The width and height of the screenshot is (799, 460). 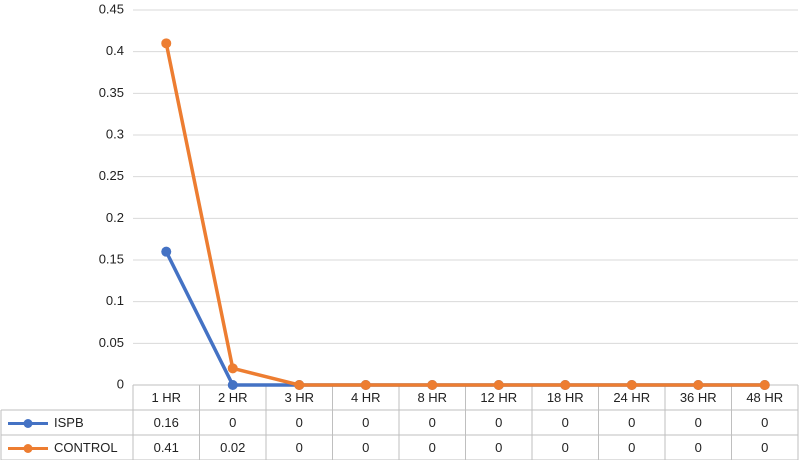 What do you see at coordinates (565, 397) in the screenshot?
I see `x-tick-label: 18 HR` at bounding box center [565, 397].